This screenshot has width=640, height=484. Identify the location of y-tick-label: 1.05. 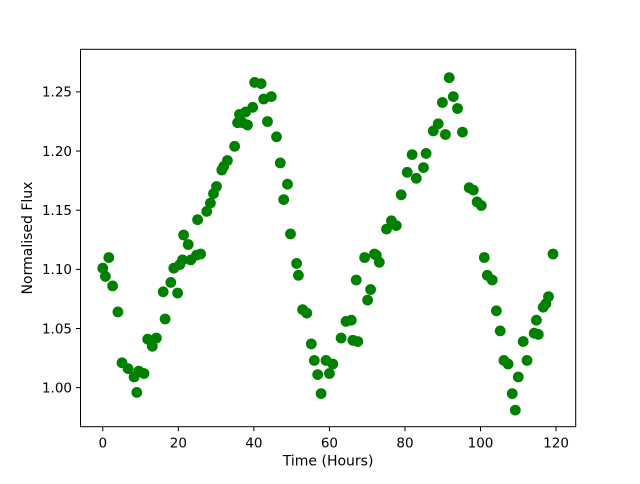
(57, 329).